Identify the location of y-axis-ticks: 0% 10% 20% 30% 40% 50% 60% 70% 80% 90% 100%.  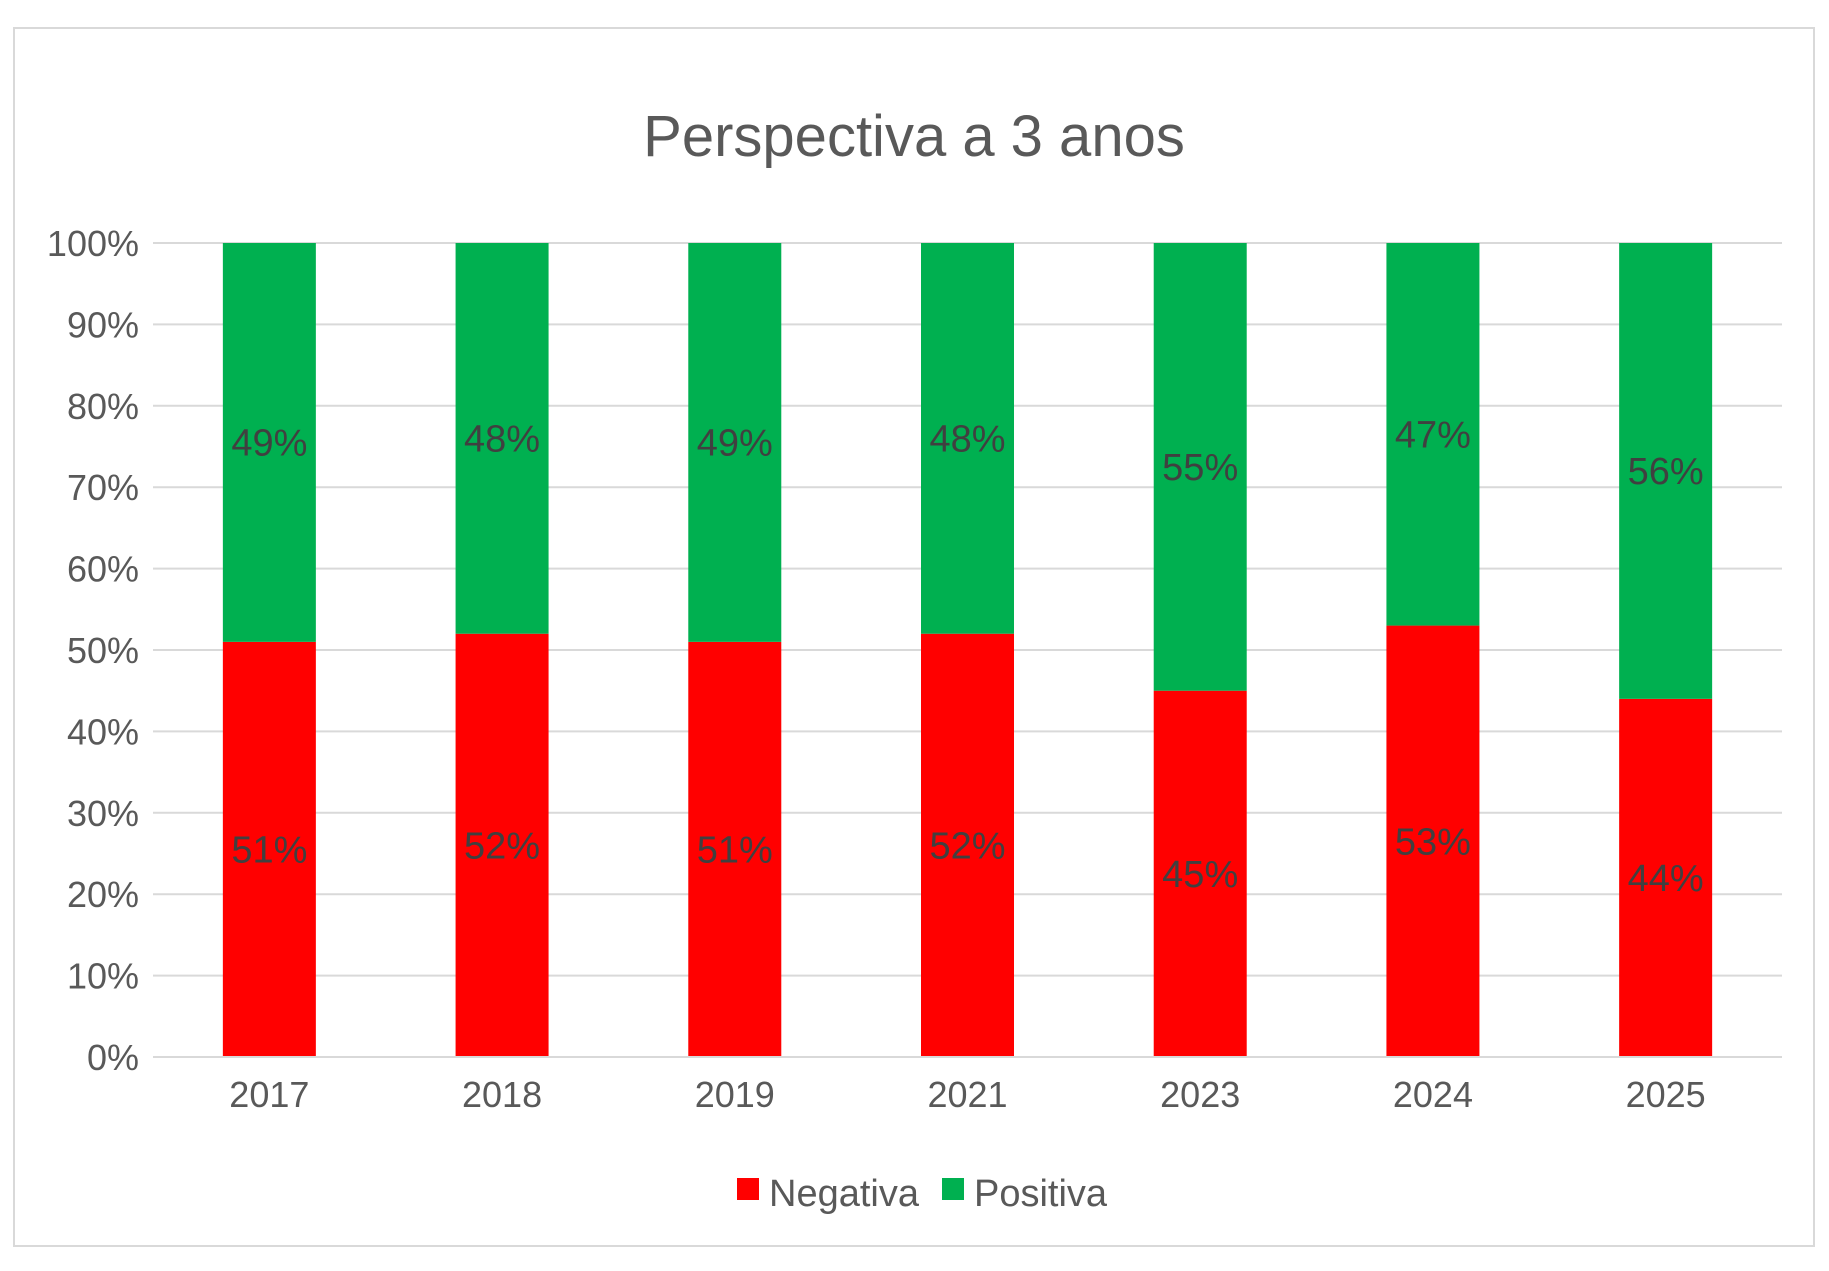
(93, 650).